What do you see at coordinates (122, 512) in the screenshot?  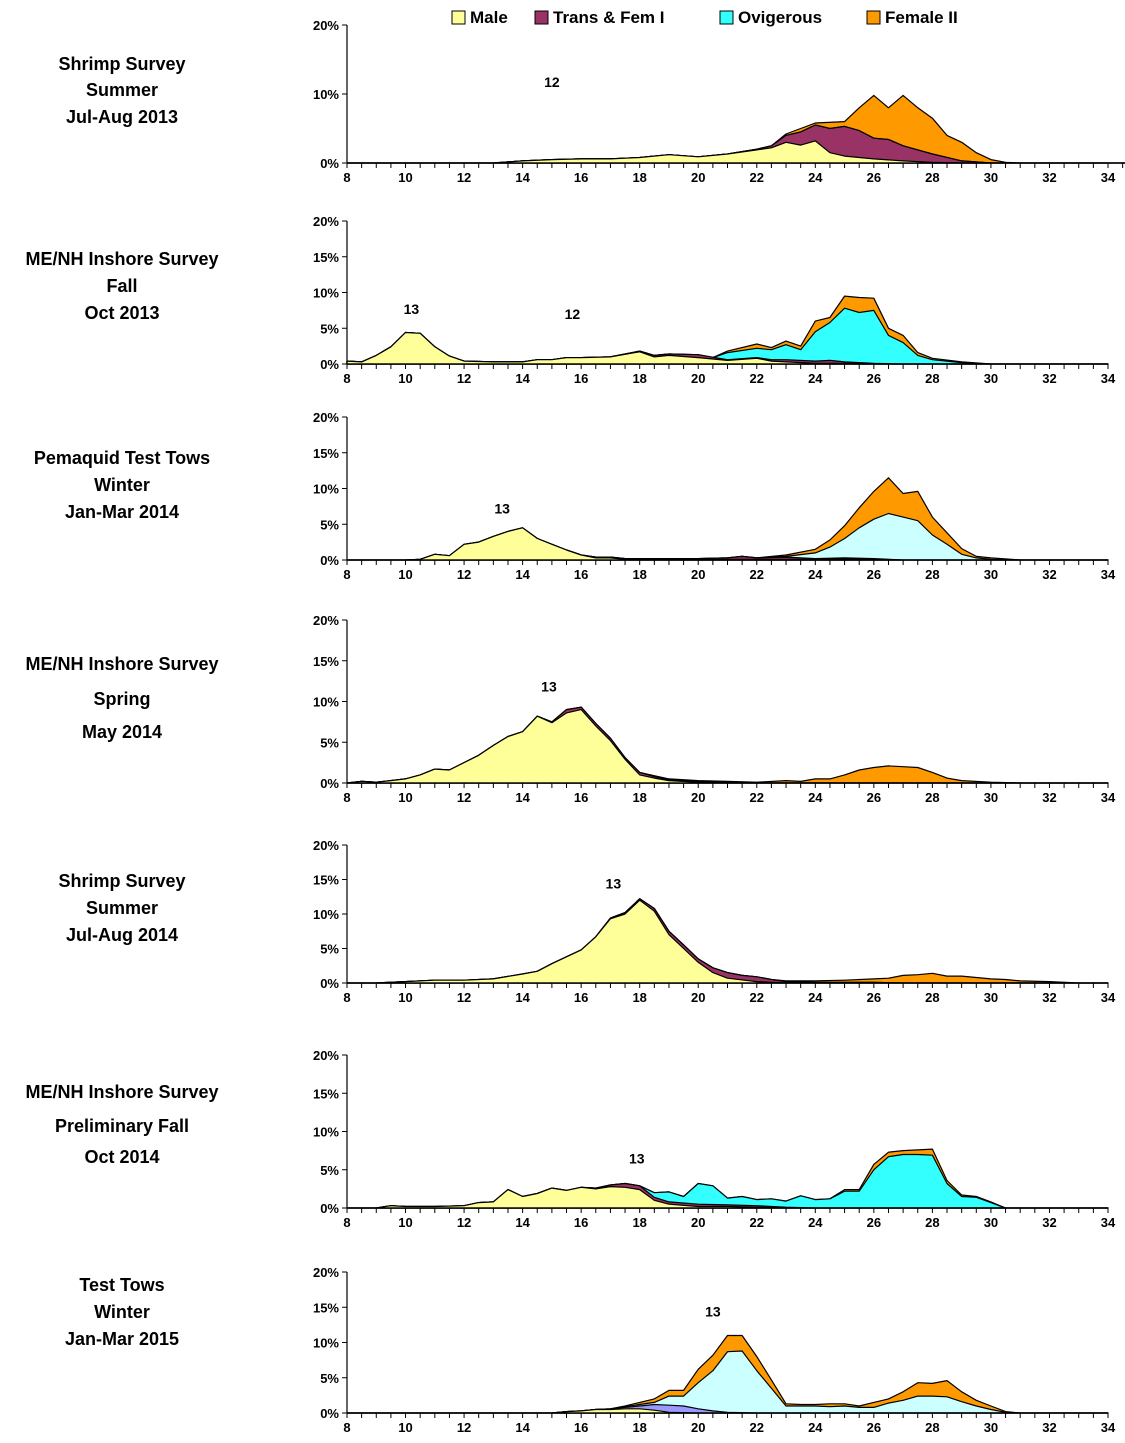 I see `panel-label-line: Jan-Mar 2014` at bounding box center [122, 512].